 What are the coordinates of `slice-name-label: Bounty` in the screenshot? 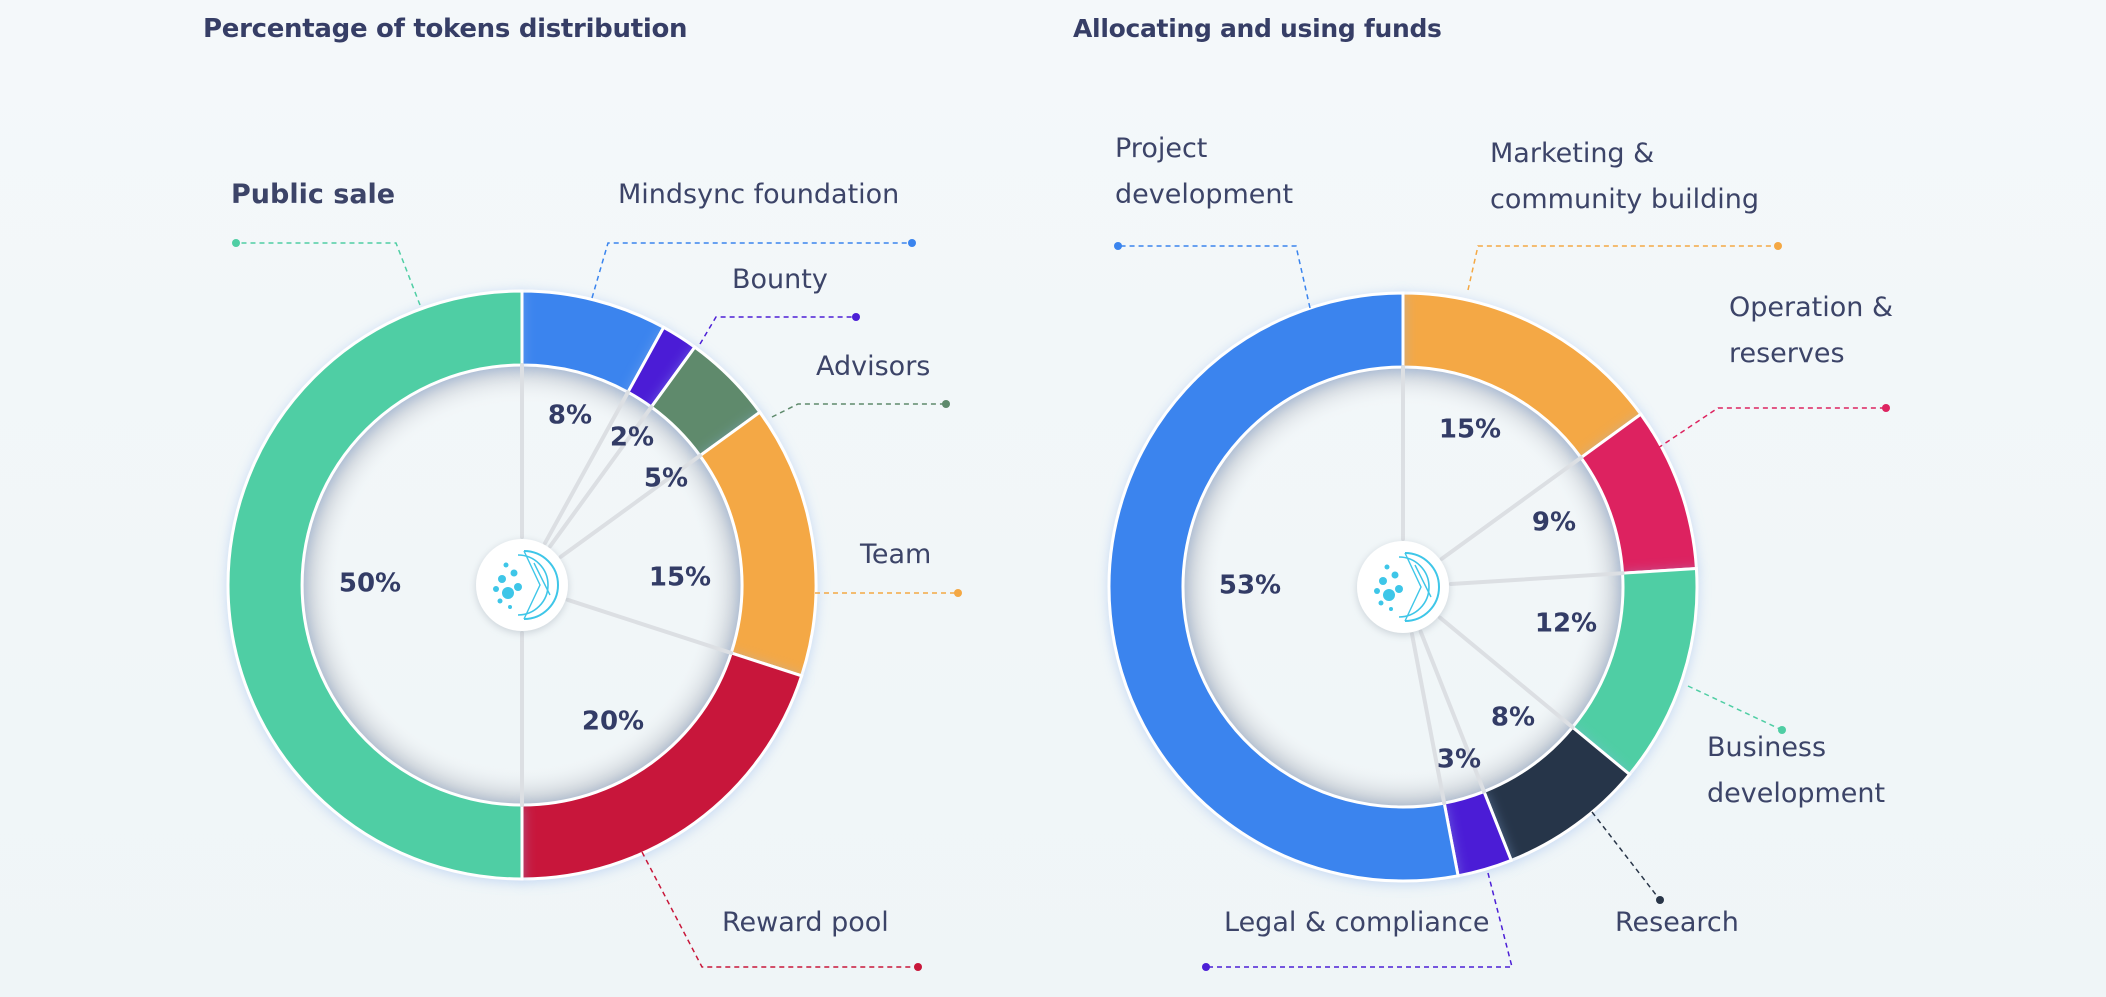 It's located at (780, 279).